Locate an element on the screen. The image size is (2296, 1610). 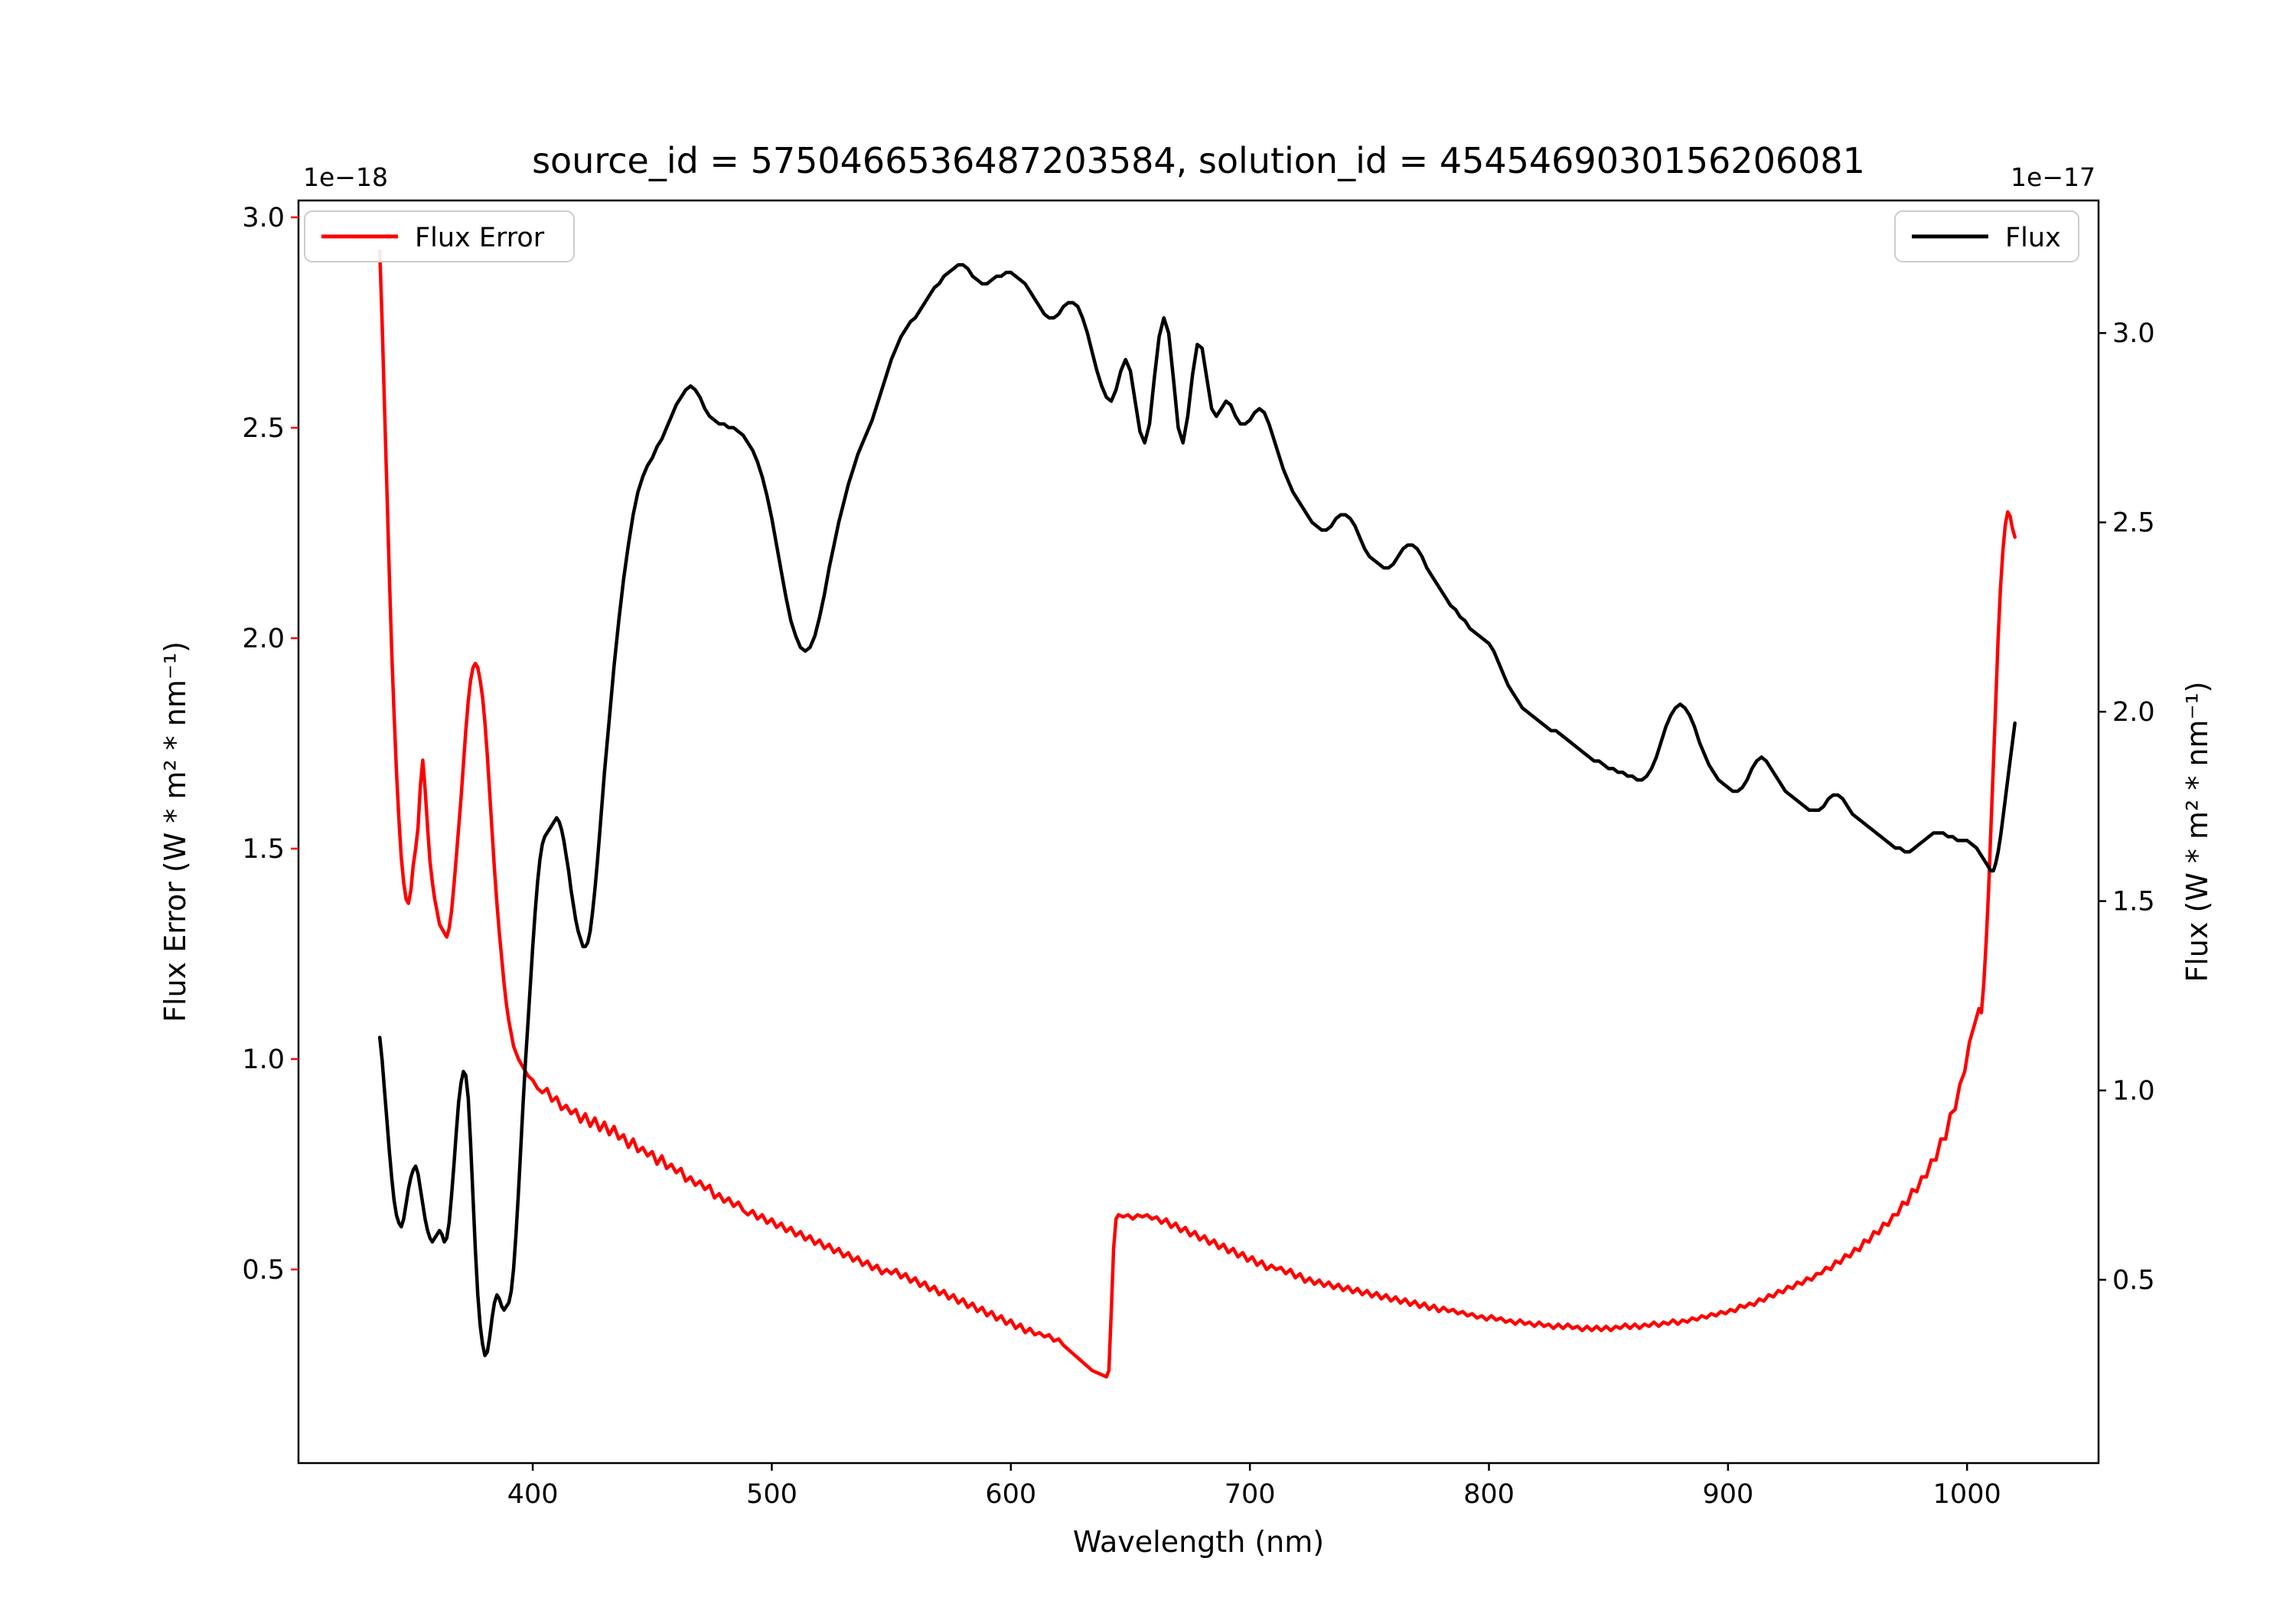
left-y-tick-label: 2.5 is located at coordinates (263, 429).